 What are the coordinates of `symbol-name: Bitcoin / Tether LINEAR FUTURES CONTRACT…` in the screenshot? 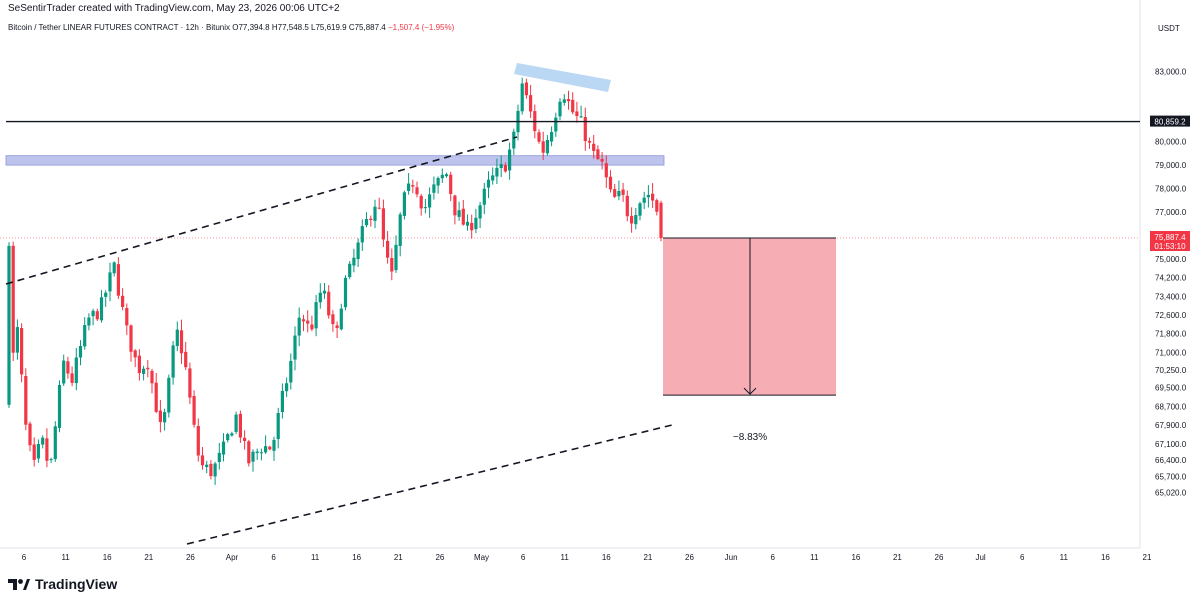 It's located at (119, 27).